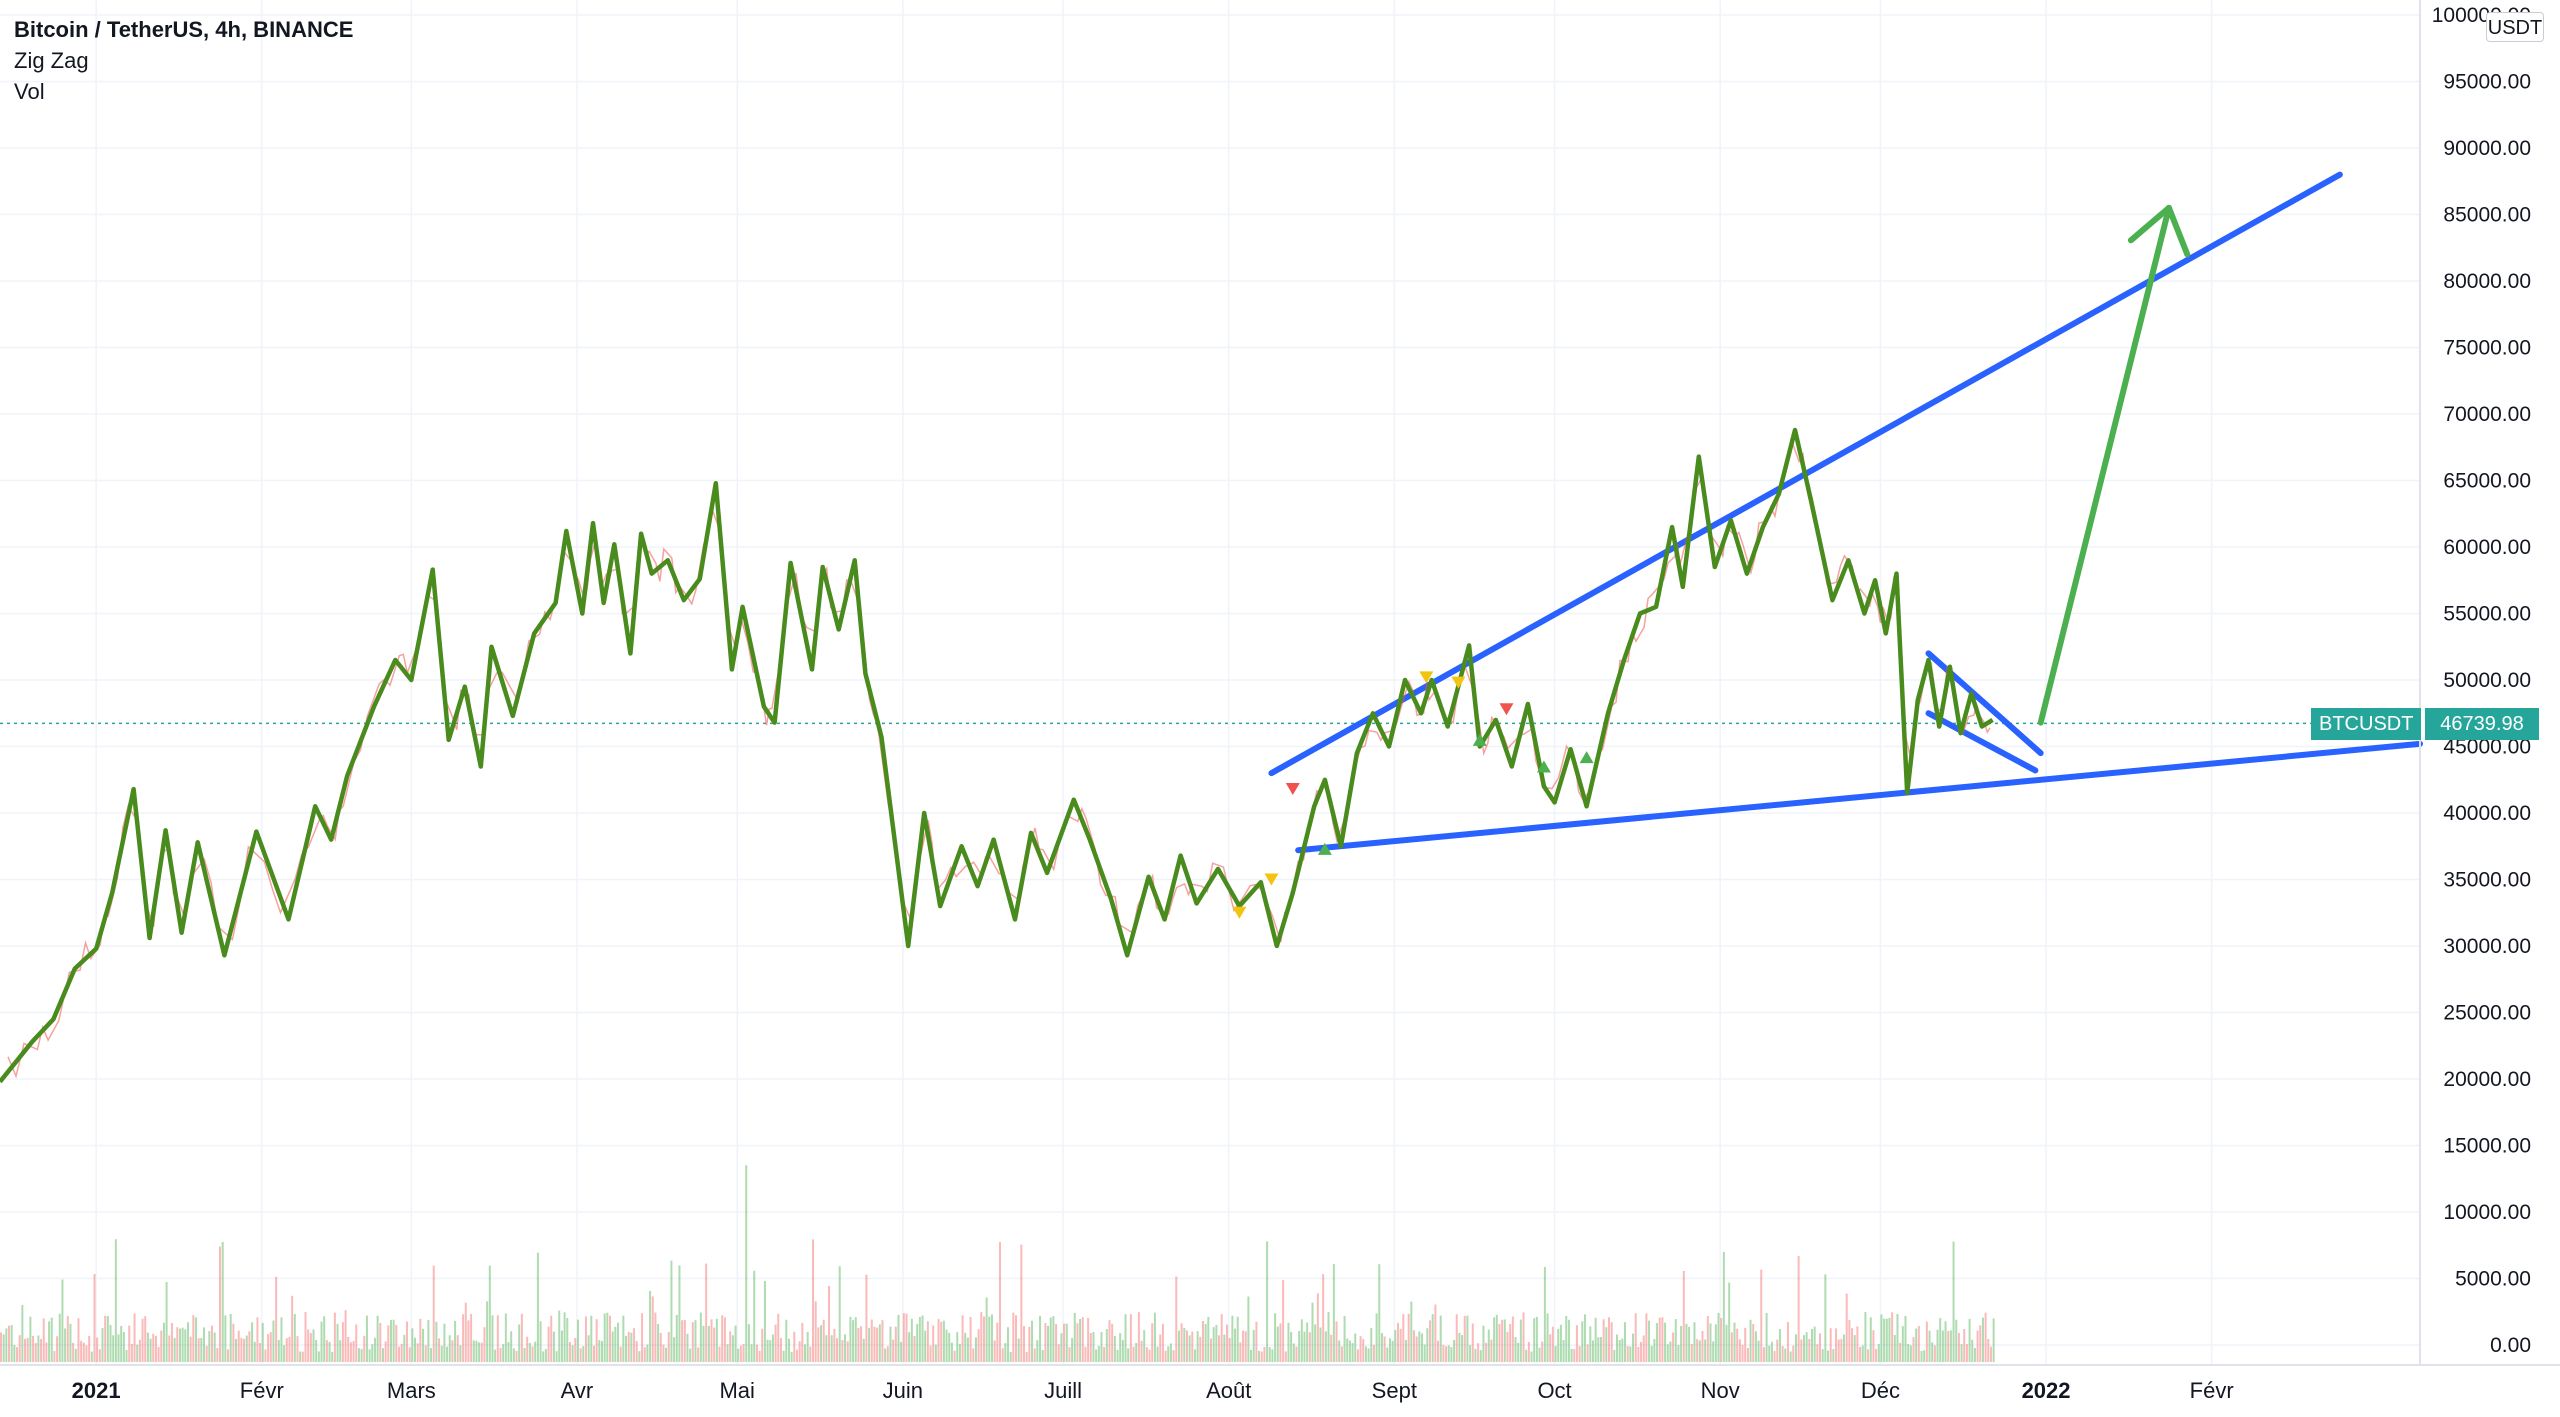 This screenshot has height=1417, width=2560. What do you see at coordinates (29, 91) in the screenshot?
I see `volume-indicator-label: Vol` at bounding box center [29, 91].